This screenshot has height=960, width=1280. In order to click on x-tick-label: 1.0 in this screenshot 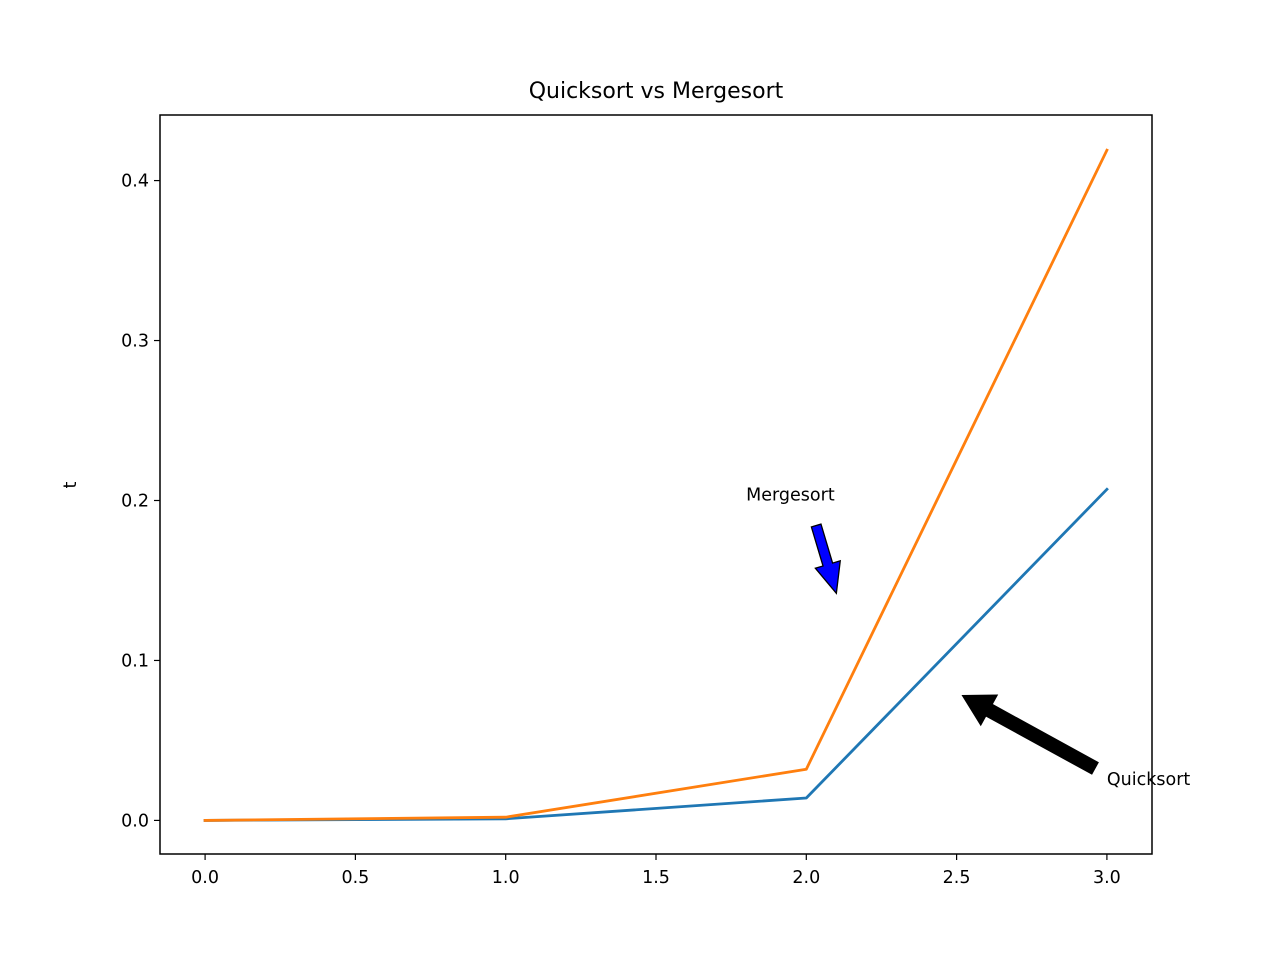, I will do `click(506, 878)`.